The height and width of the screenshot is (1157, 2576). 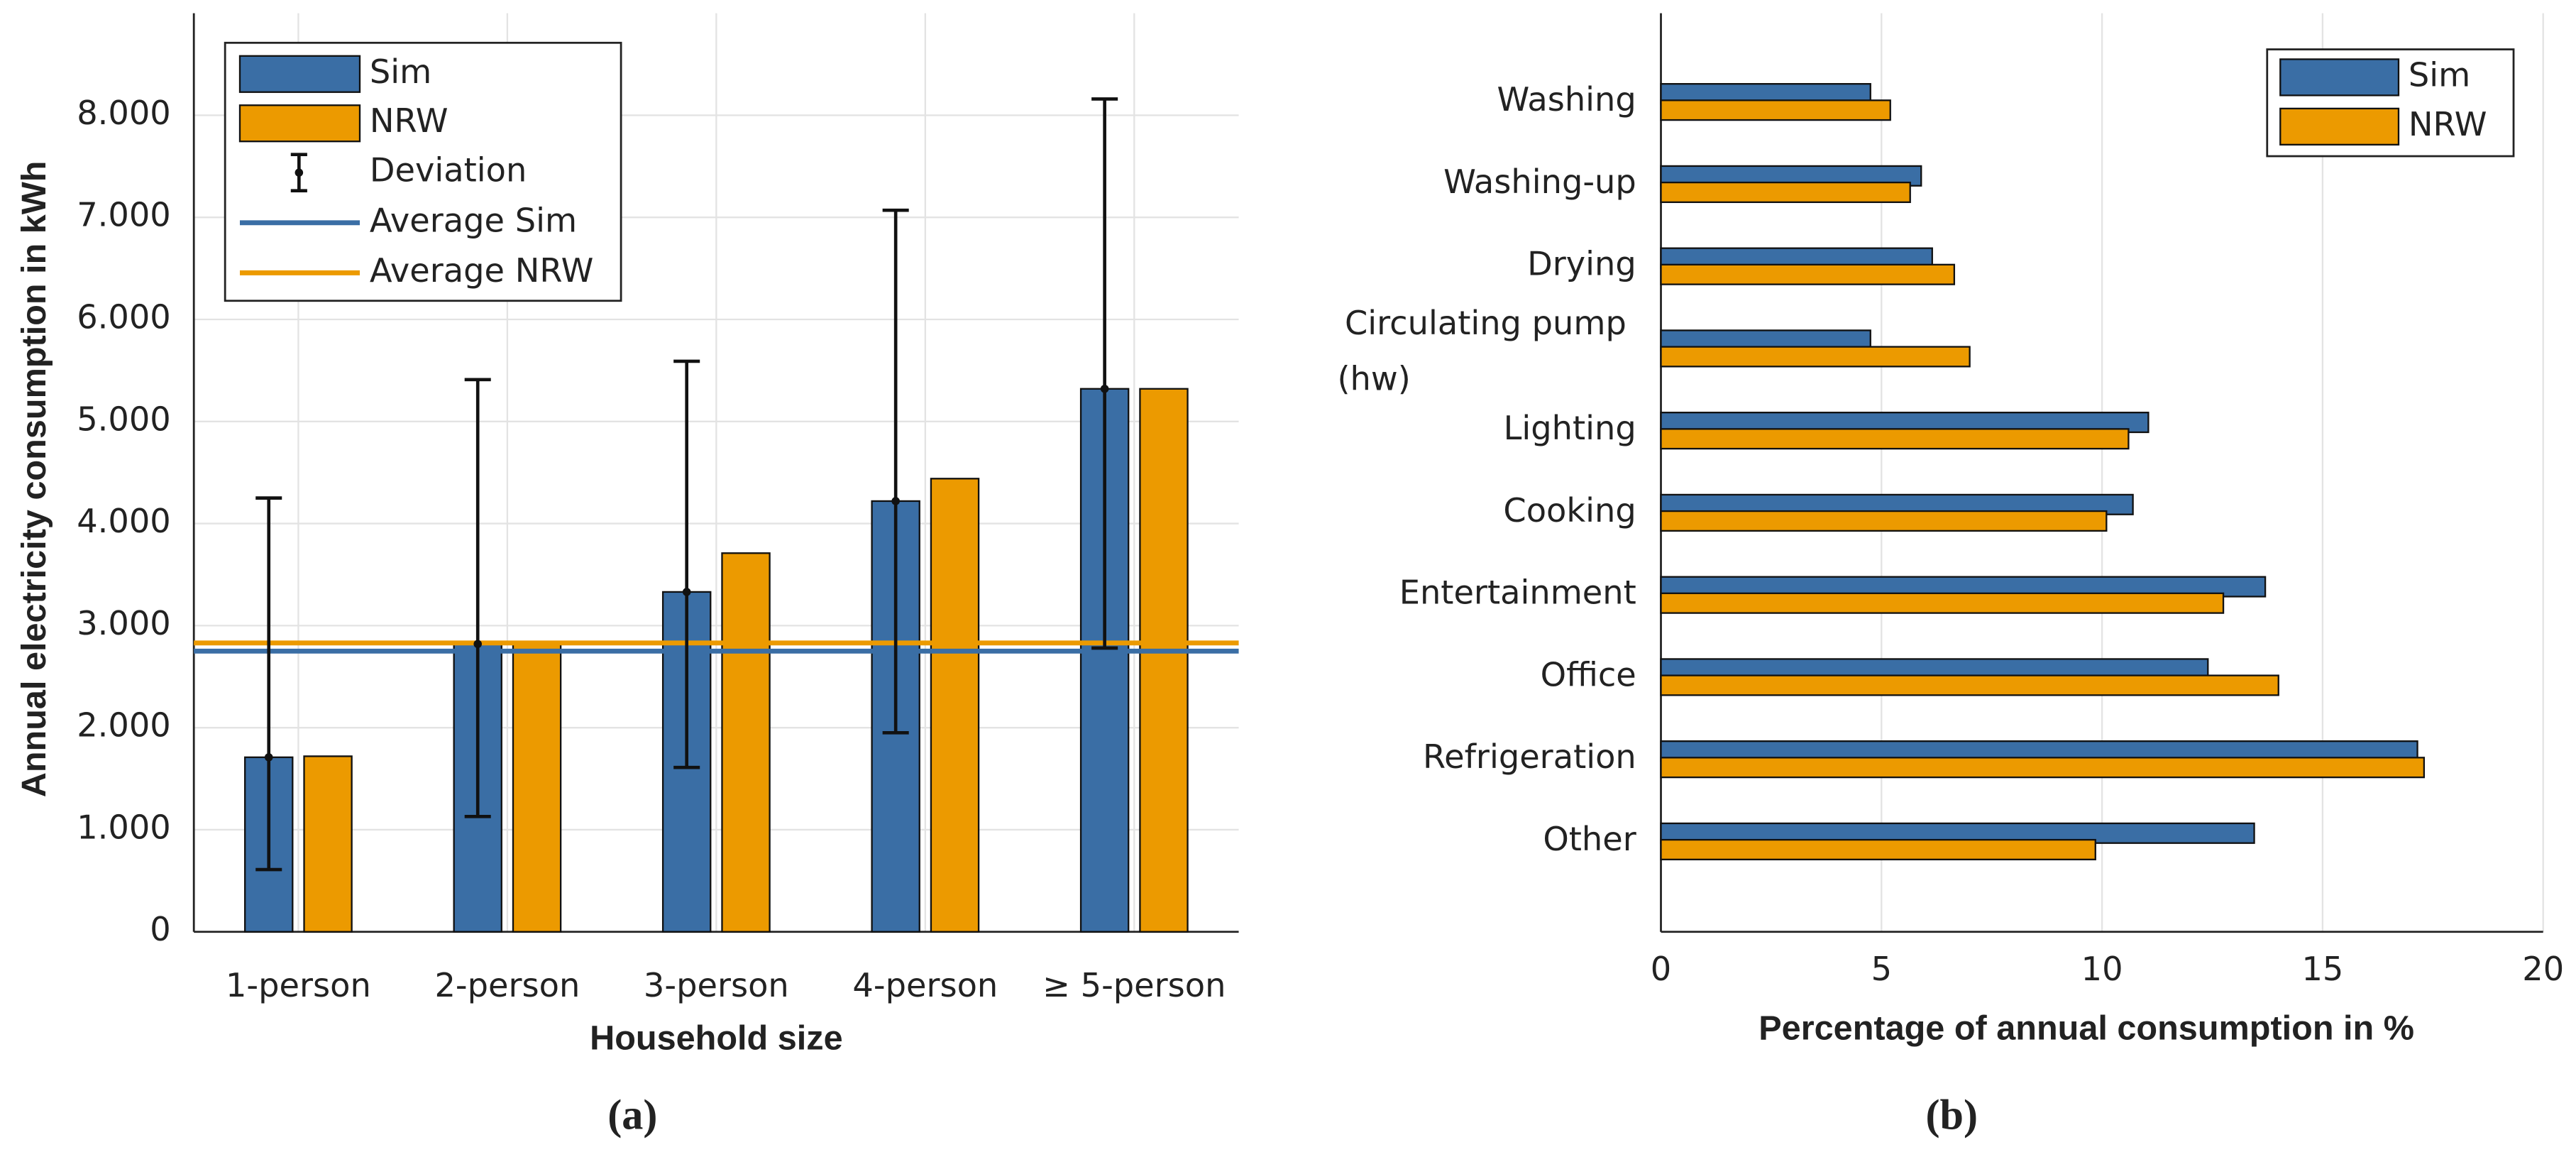 I want to click on y-tick-label: 5.000, so click(x=124, y=419).